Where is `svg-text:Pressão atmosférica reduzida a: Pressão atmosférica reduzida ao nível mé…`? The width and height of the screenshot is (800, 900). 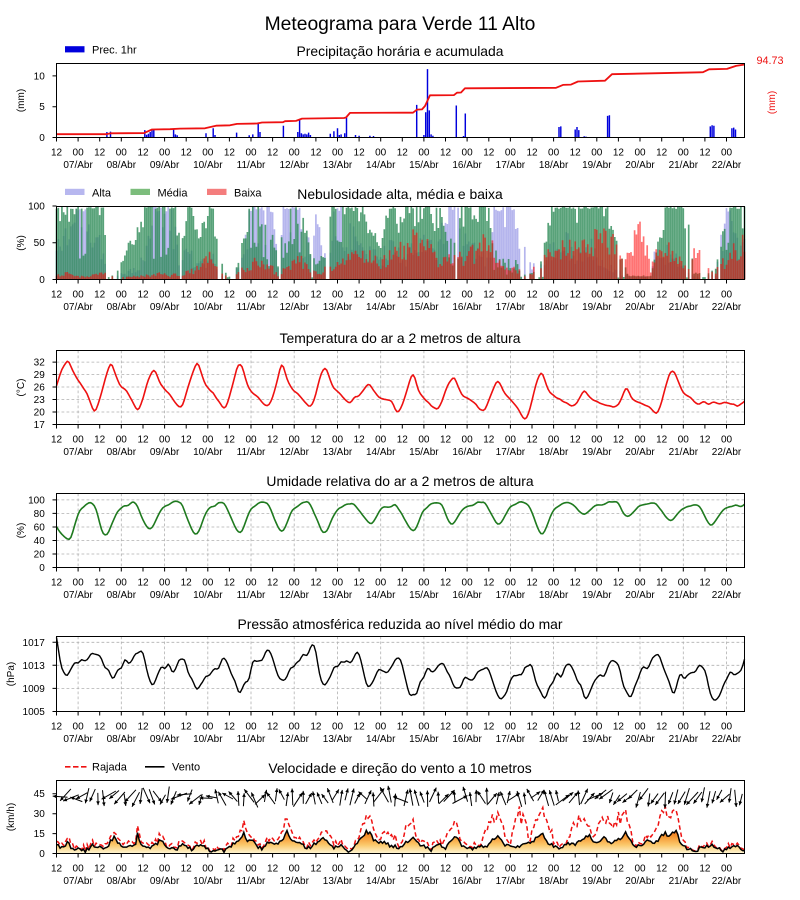 svg-text:Pressão atmosférica reduzida a: Pressão atmosférica reduzida ao nível mé… is located at coordinates (399, 624).